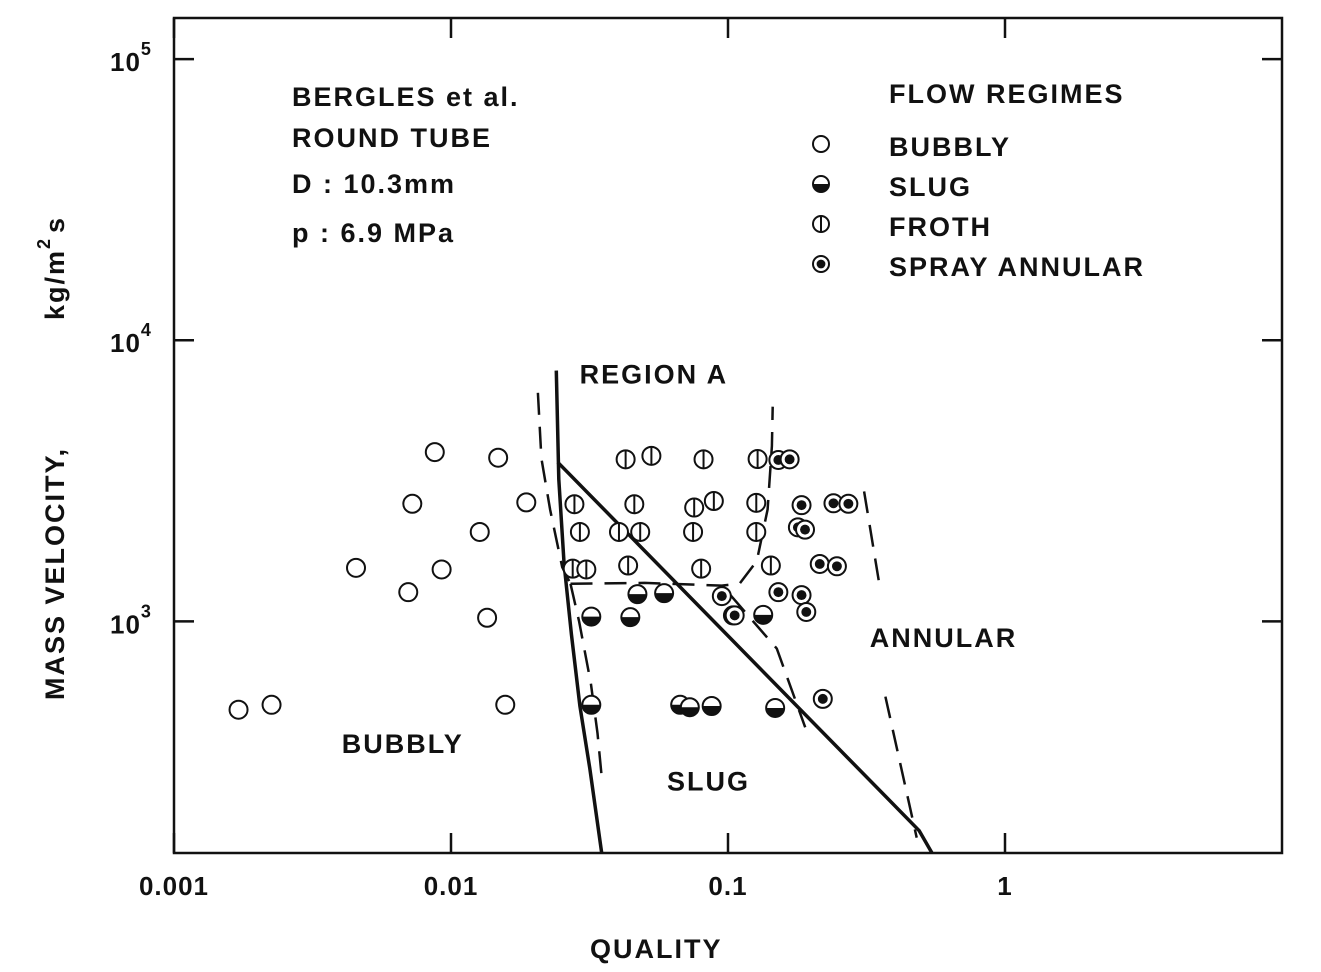 The height and width of the screenshot is (972, 1321). What do you see at coordinates (125, 624) in the screenshot?
I see `y-tick-base: 10` at bounding box center [125, 624].